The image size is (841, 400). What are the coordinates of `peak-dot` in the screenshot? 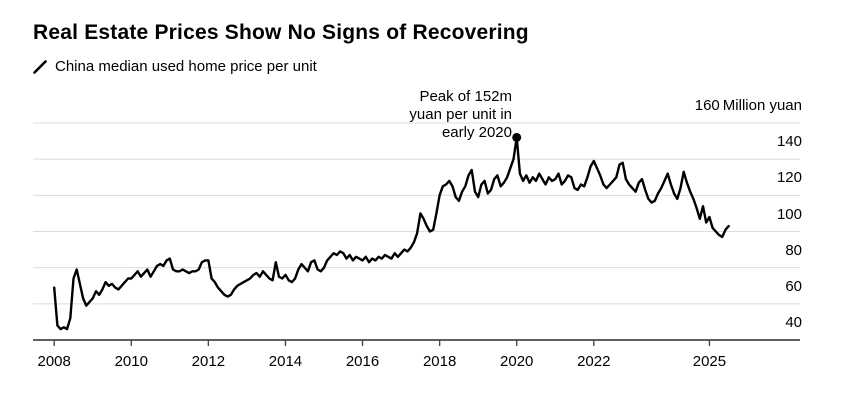 It's located at (517, 137).